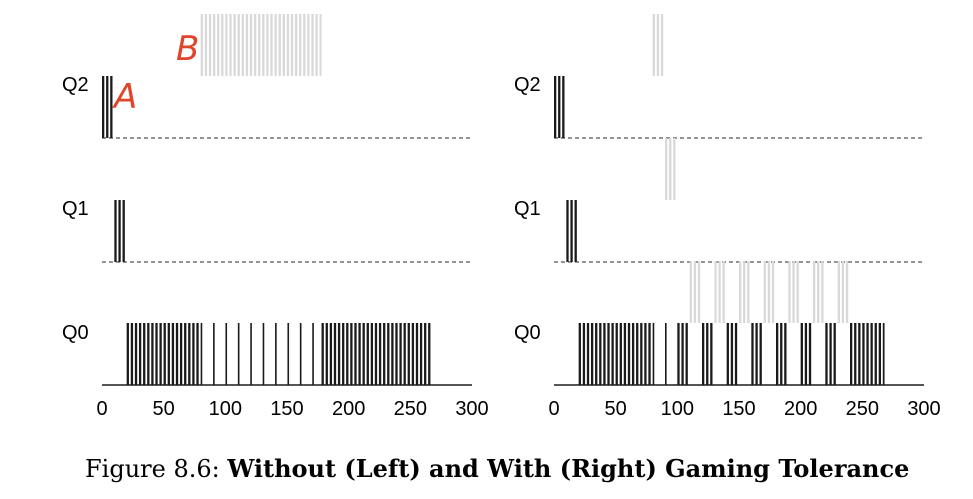  Describe the element at coordinates (695, 292) in the screenshot. I see `right-segment-job-b-q0-8-stripe` at that location.